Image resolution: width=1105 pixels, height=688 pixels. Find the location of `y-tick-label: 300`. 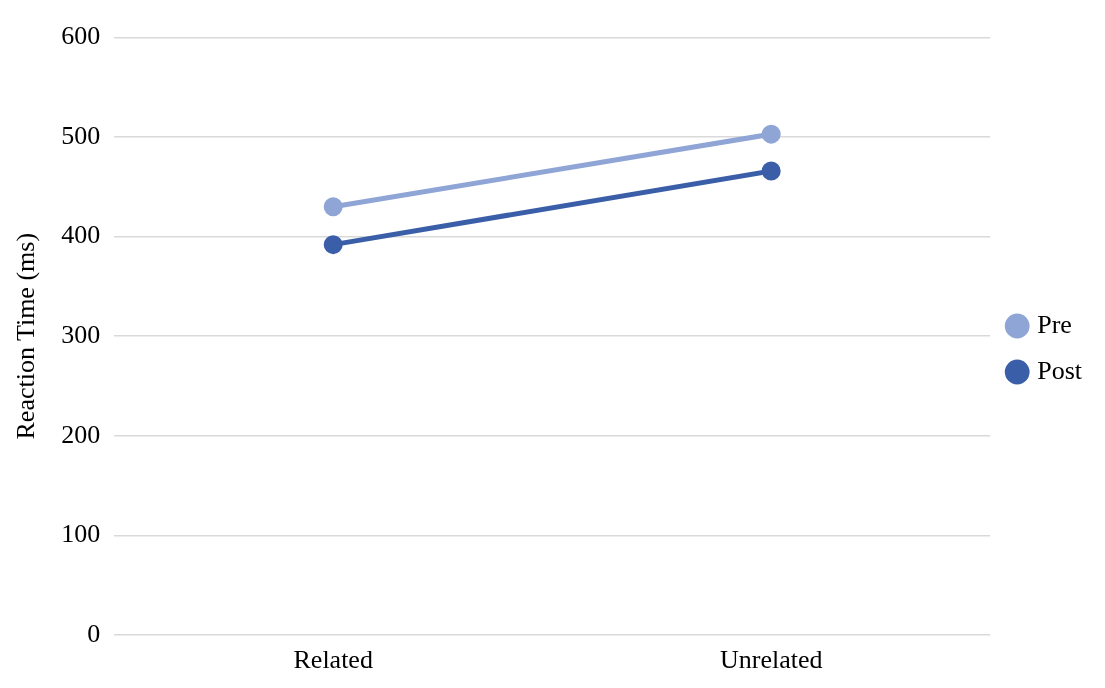

y-tick-label: 300 is located at coordinates (81, 335).